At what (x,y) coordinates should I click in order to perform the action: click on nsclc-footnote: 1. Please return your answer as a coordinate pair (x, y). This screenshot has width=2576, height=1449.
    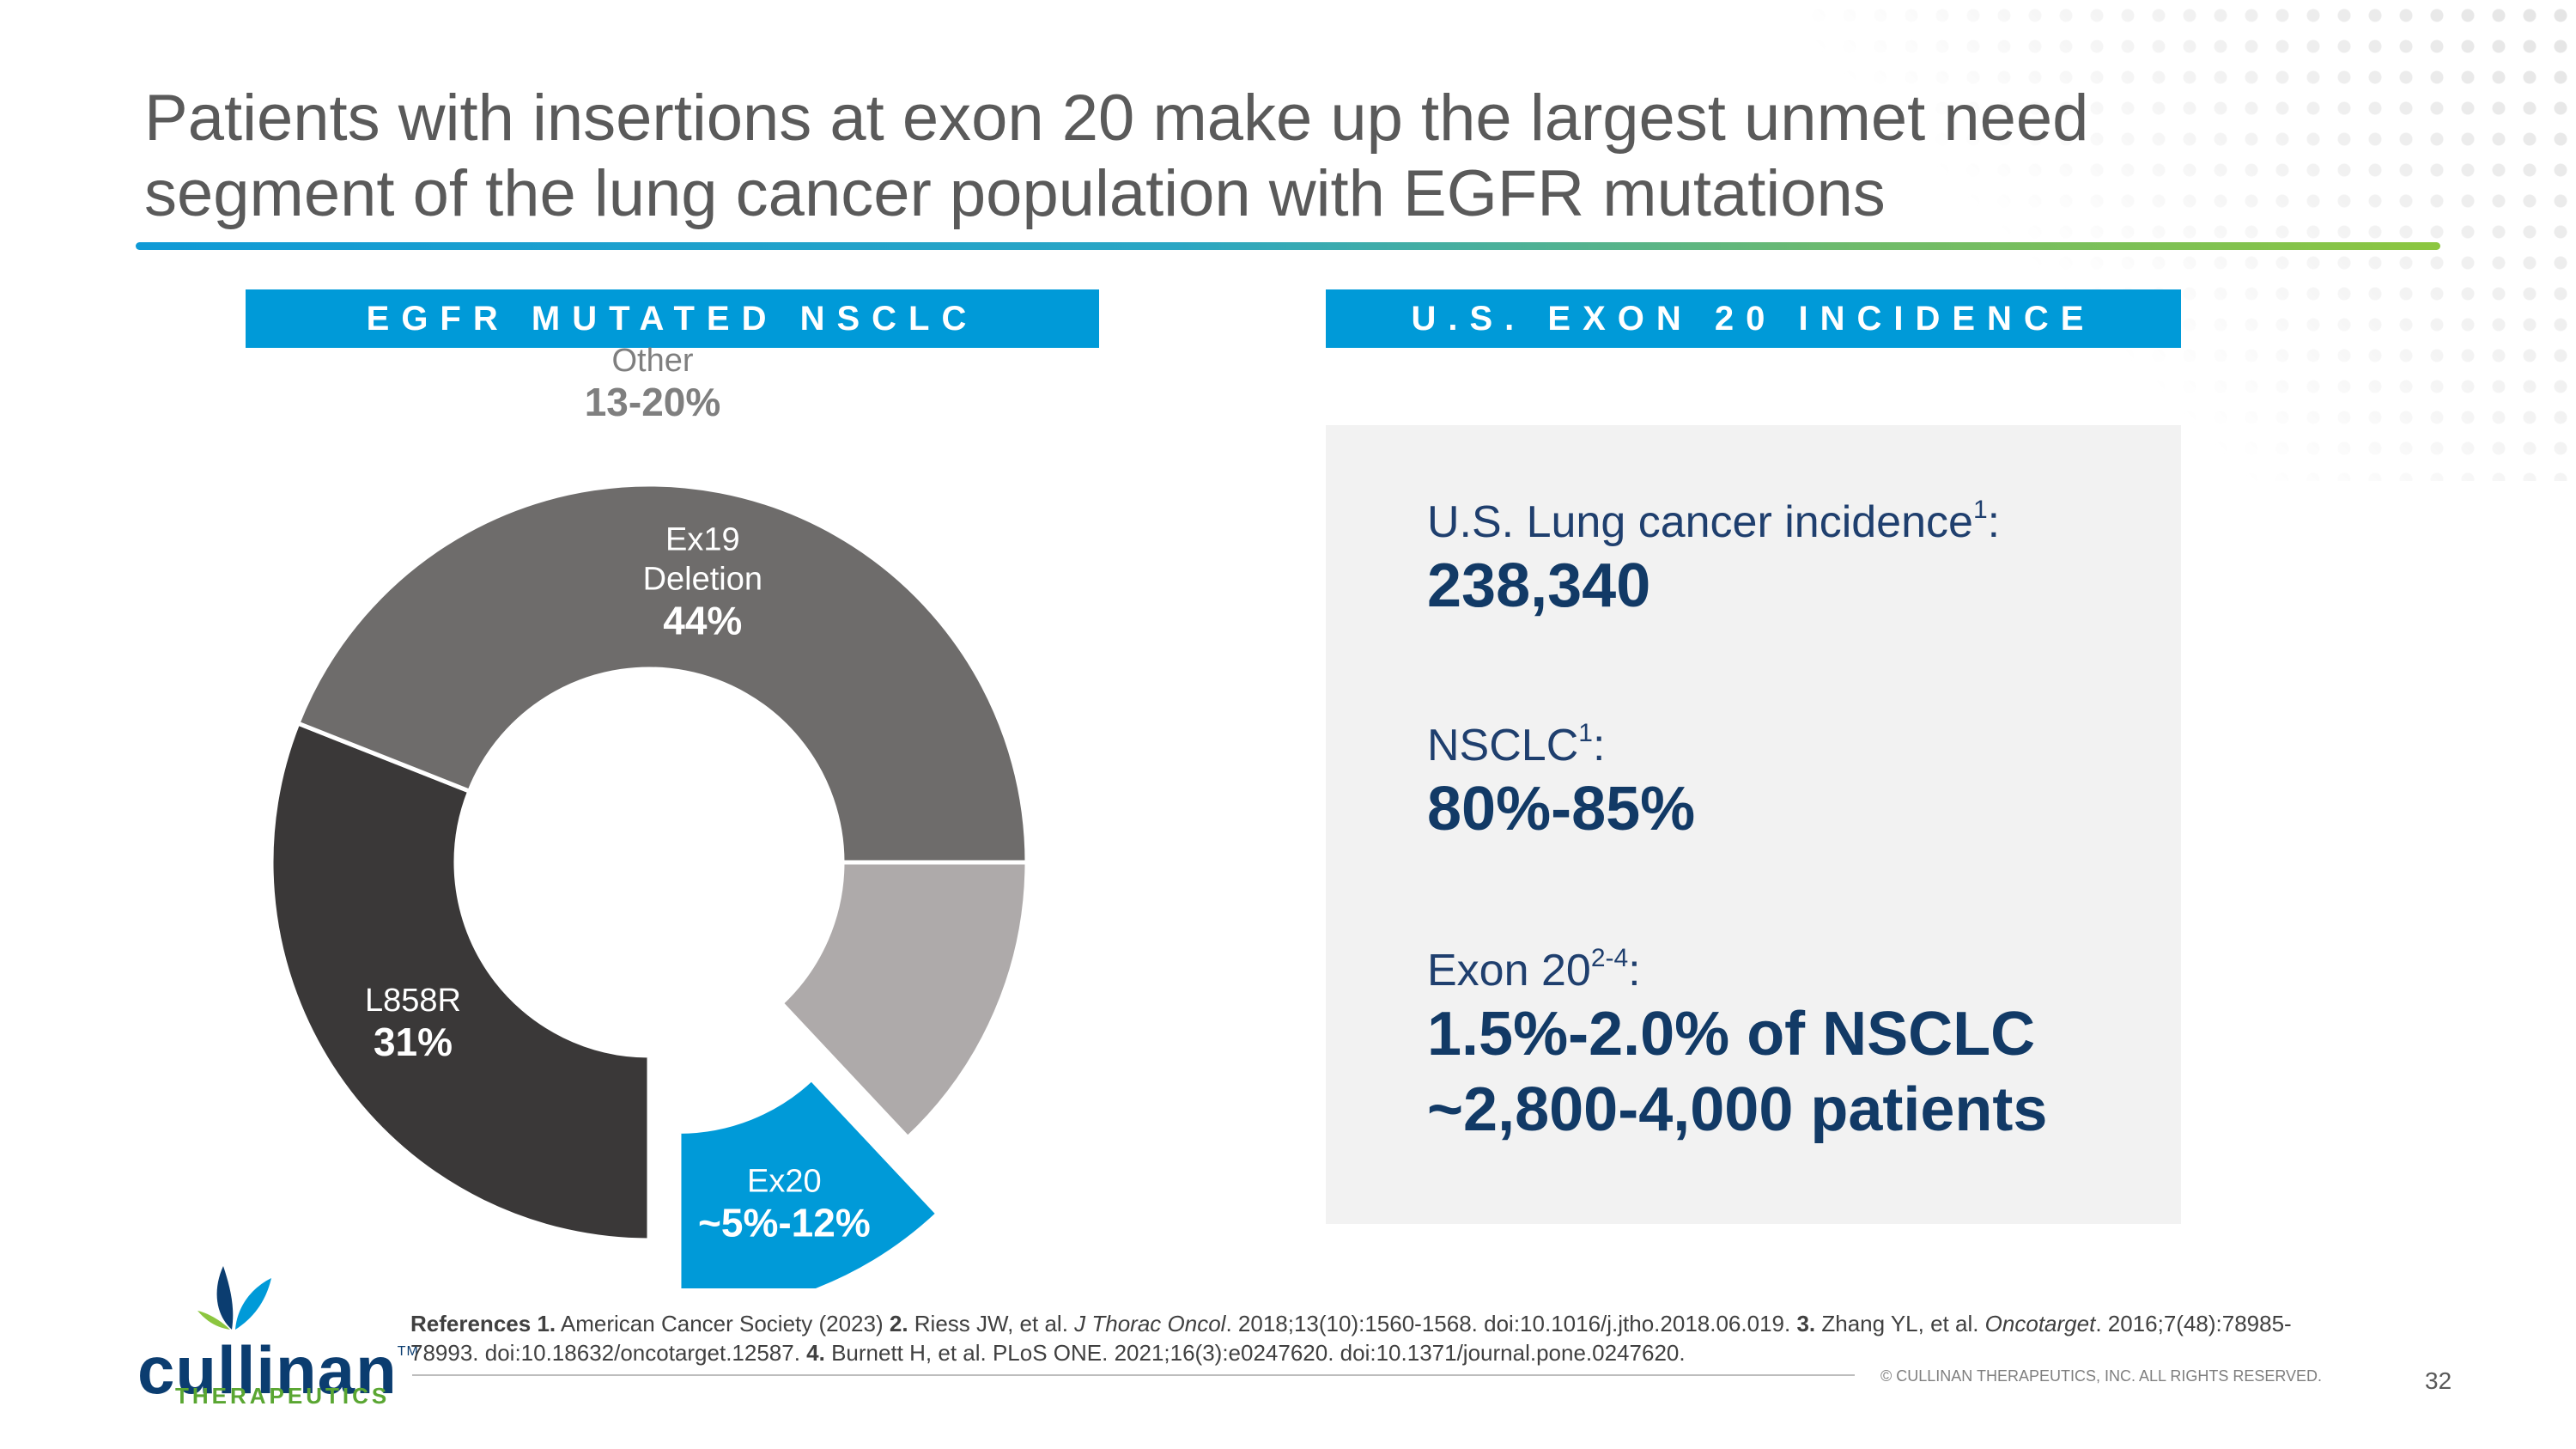
    Looking at the image, I should click on (1586, 733).